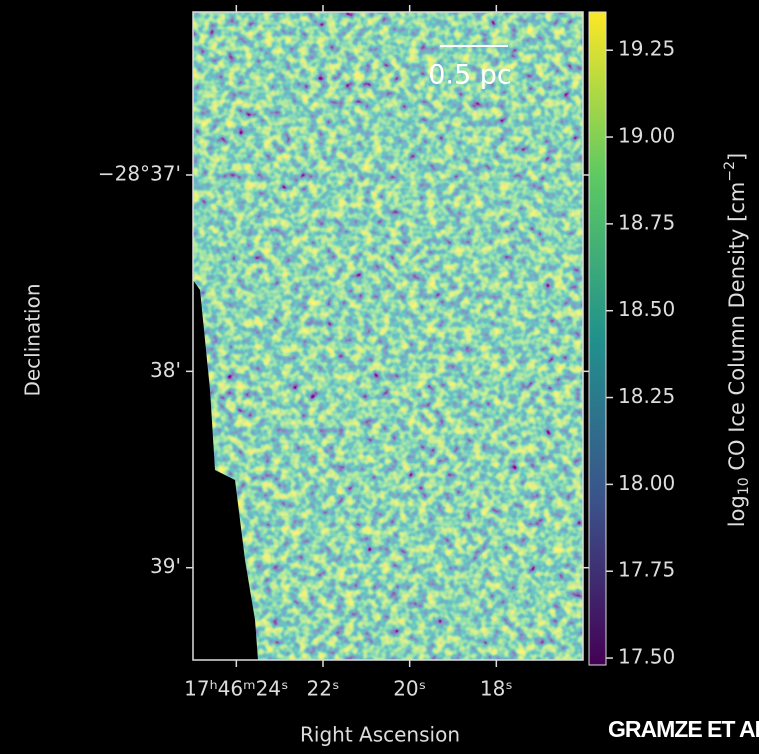  Describe the element at coordinates (737, 157) in the screenshot. I see `colorbar-label-part: ]` at that location.